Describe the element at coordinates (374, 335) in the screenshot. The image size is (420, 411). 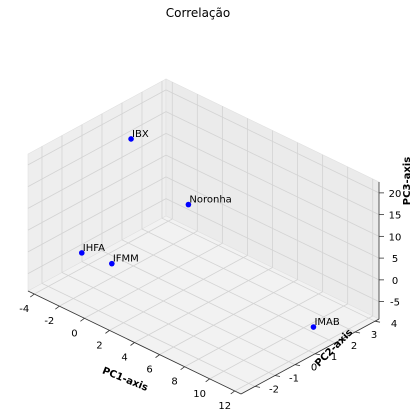
I see `y-tick-label: 3` at that location.